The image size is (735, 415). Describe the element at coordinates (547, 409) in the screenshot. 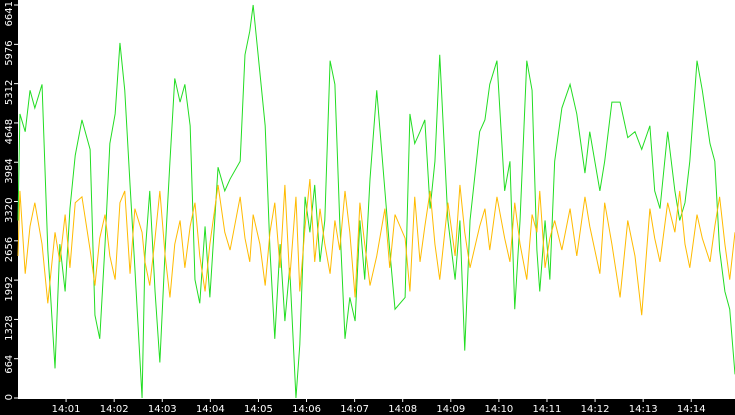

I see `x-tick-label: 14:11` at that location.